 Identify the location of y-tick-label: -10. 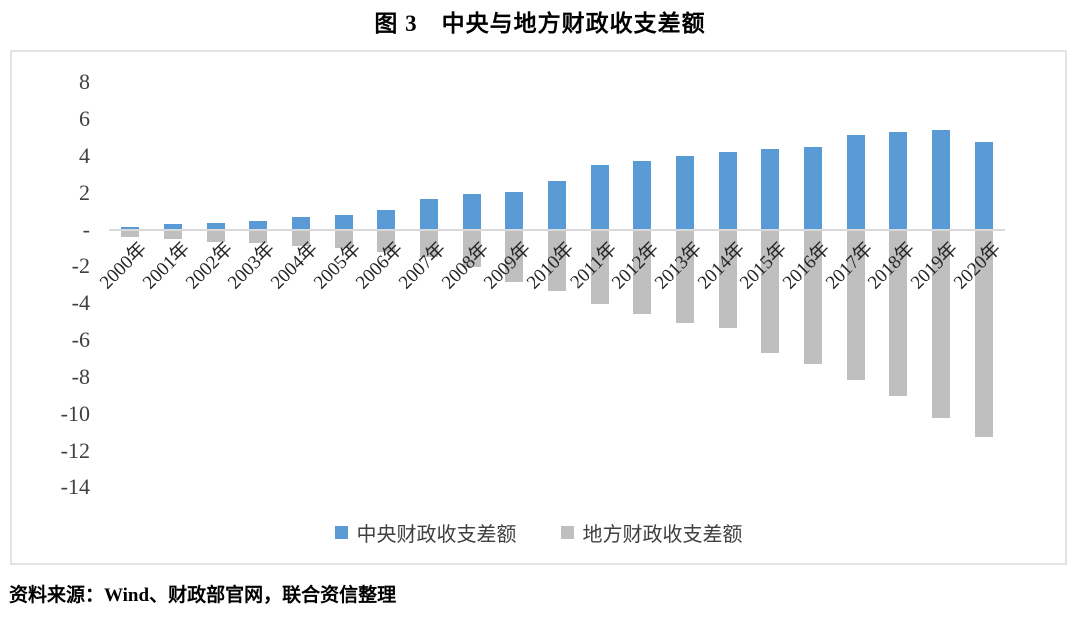
(75, 413).